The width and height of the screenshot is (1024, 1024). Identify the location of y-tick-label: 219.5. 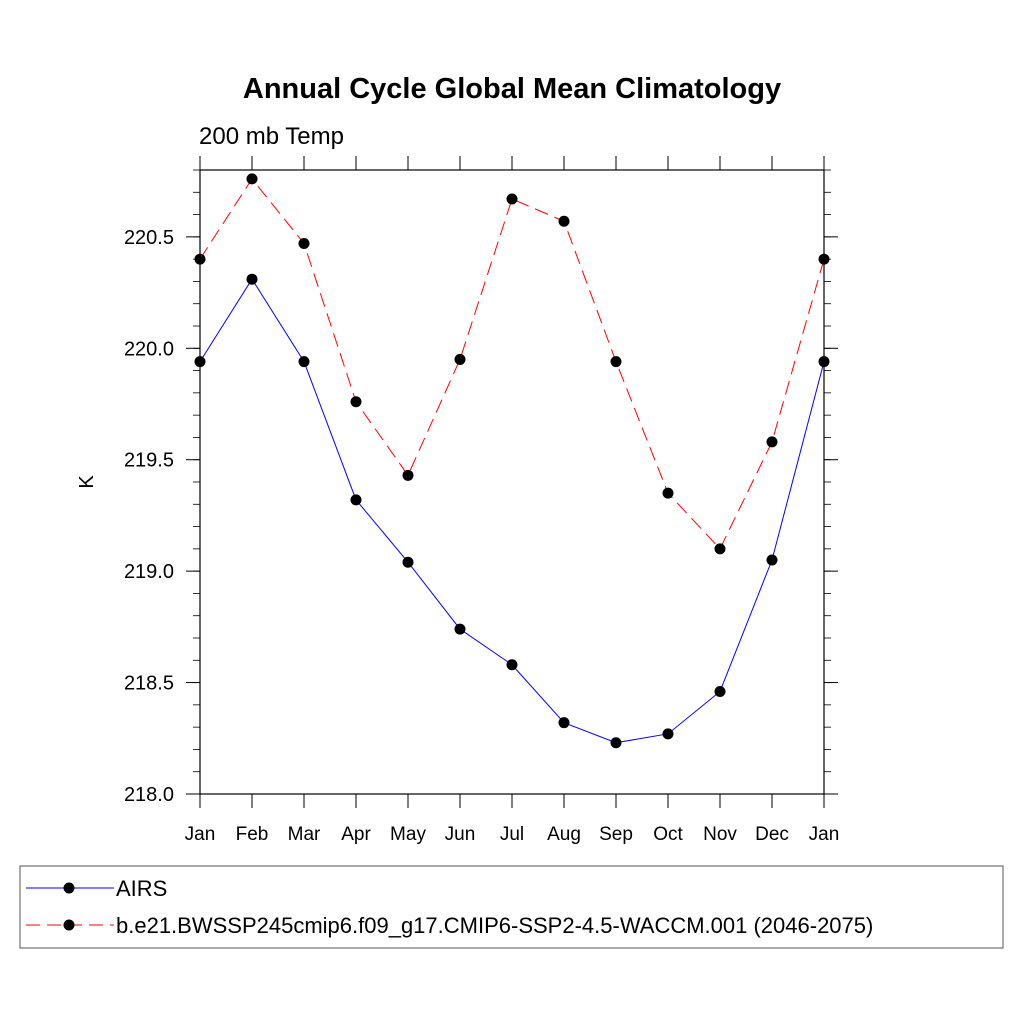
(149, 461).